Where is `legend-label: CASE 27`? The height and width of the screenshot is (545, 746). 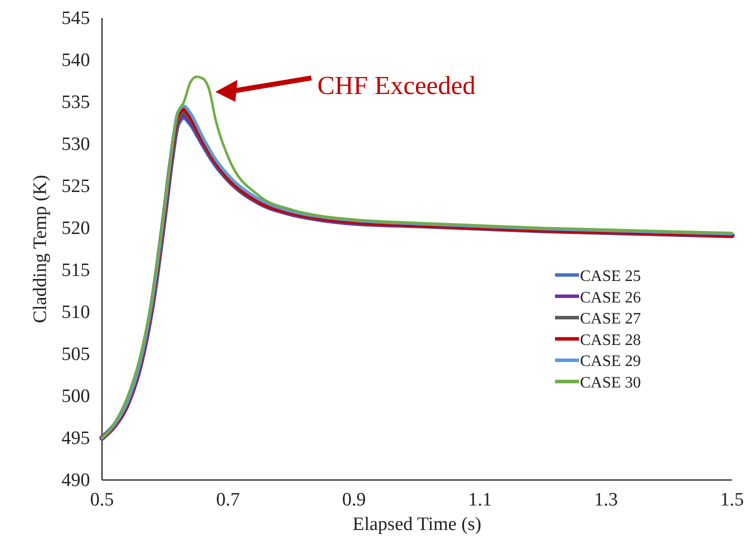 legend-label: CASE 27 is located at coordinates (610, 319).